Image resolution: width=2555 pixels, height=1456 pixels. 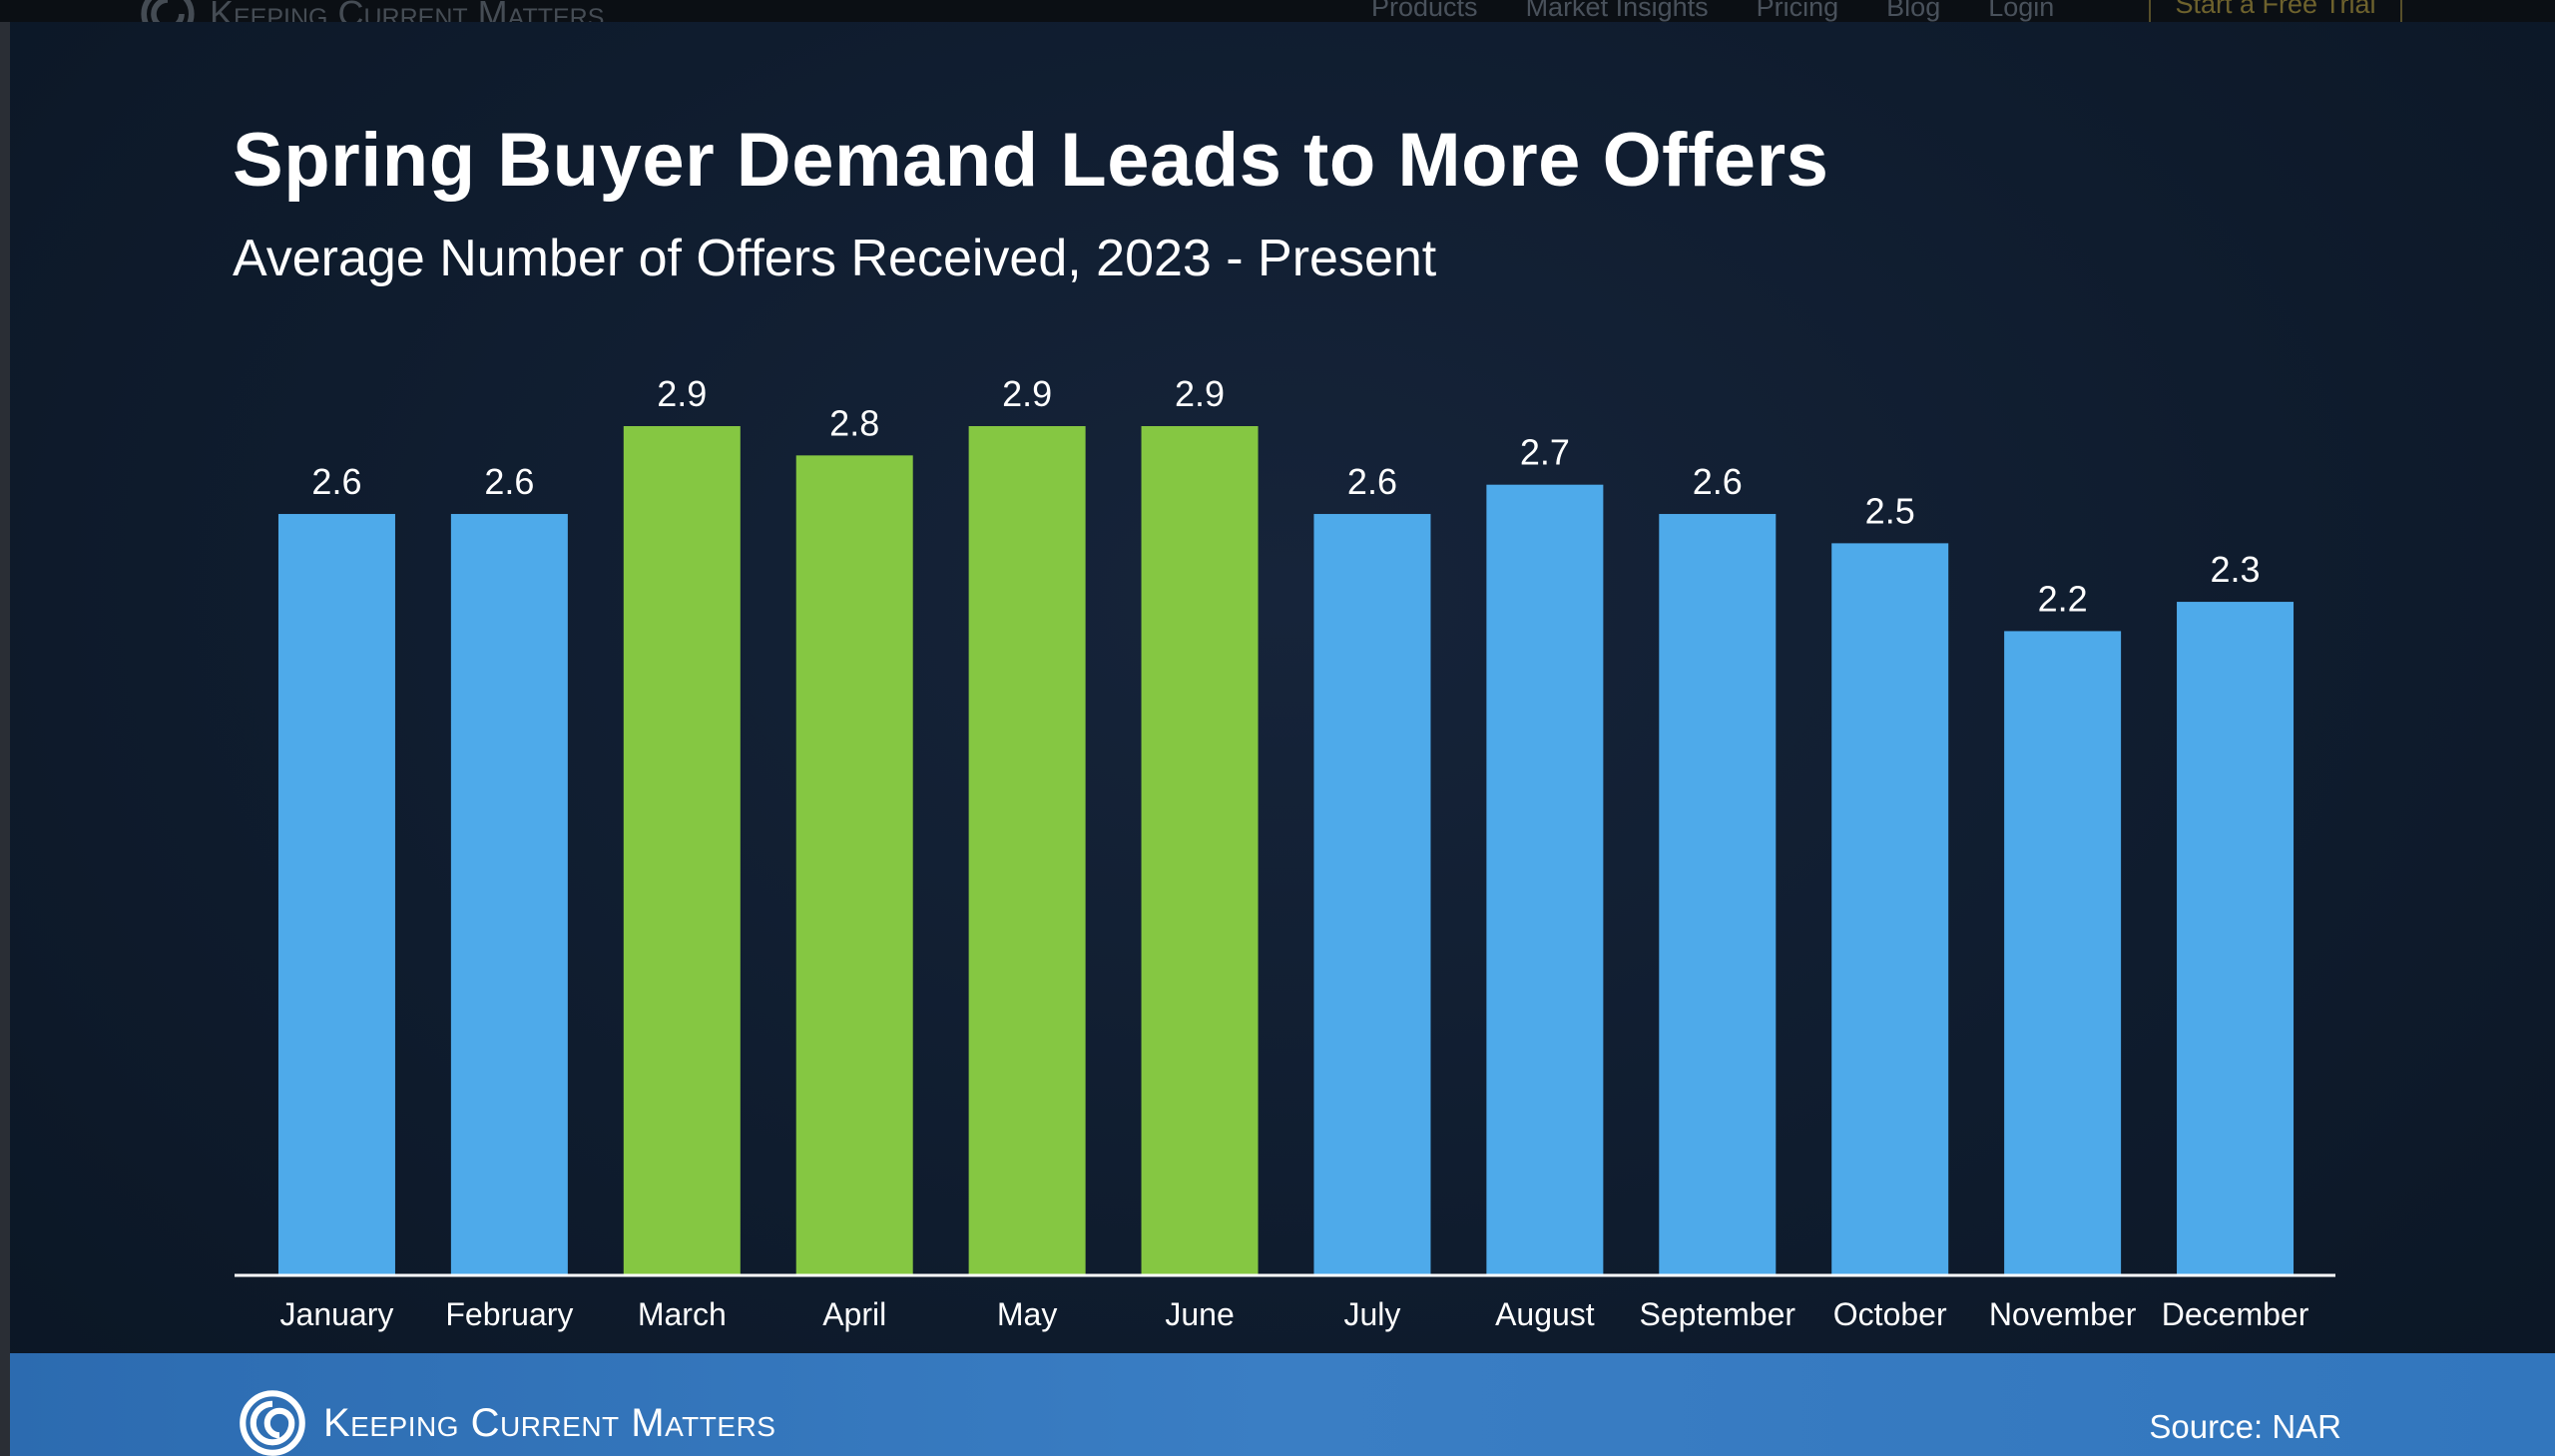 What do you see at coordinates (2245, 1426) in the screenshot?
I see `source-note: Source: NAR` at bounding box center [2245, 1426].